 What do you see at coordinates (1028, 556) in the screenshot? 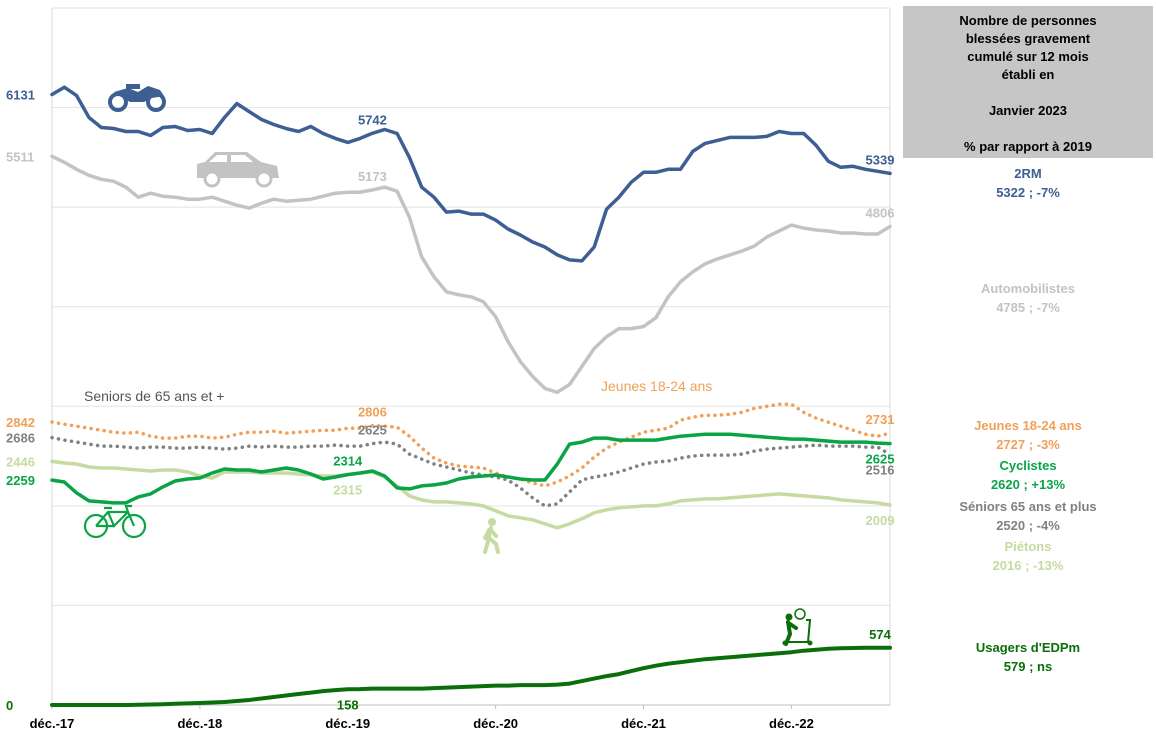
I see `legend-entry-pietons: Piétons 2016 ; -13%` at bounding box center [1028, 556].